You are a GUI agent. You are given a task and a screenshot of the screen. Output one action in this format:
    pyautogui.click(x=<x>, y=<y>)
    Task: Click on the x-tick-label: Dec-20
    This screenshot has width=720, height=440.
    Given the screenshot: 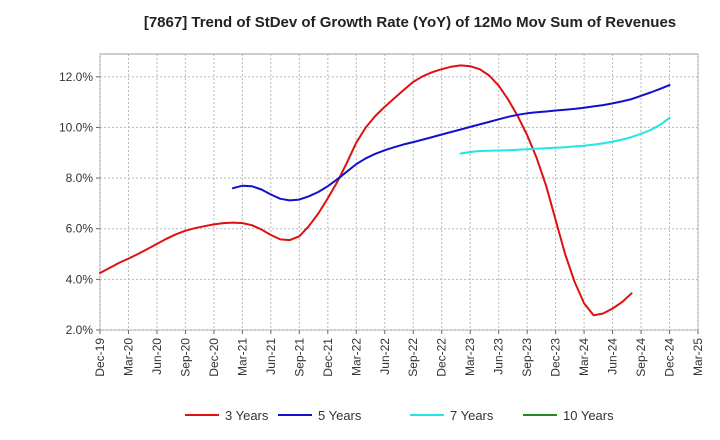 What is the action you would take?
    pyautogui.click(x=214, y=357)
    